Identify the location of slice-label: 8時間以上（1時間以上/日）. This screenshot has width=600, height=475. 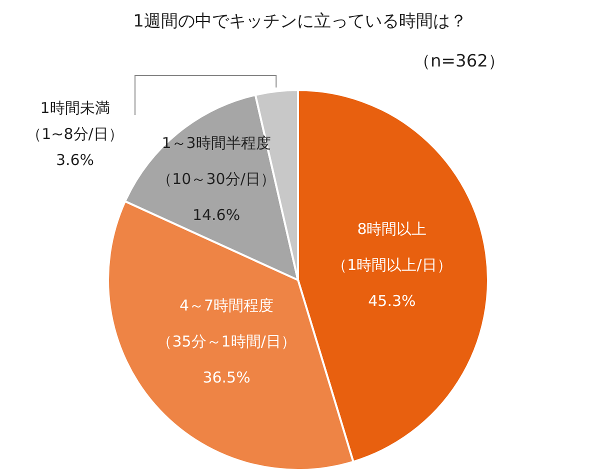
(392, 247).